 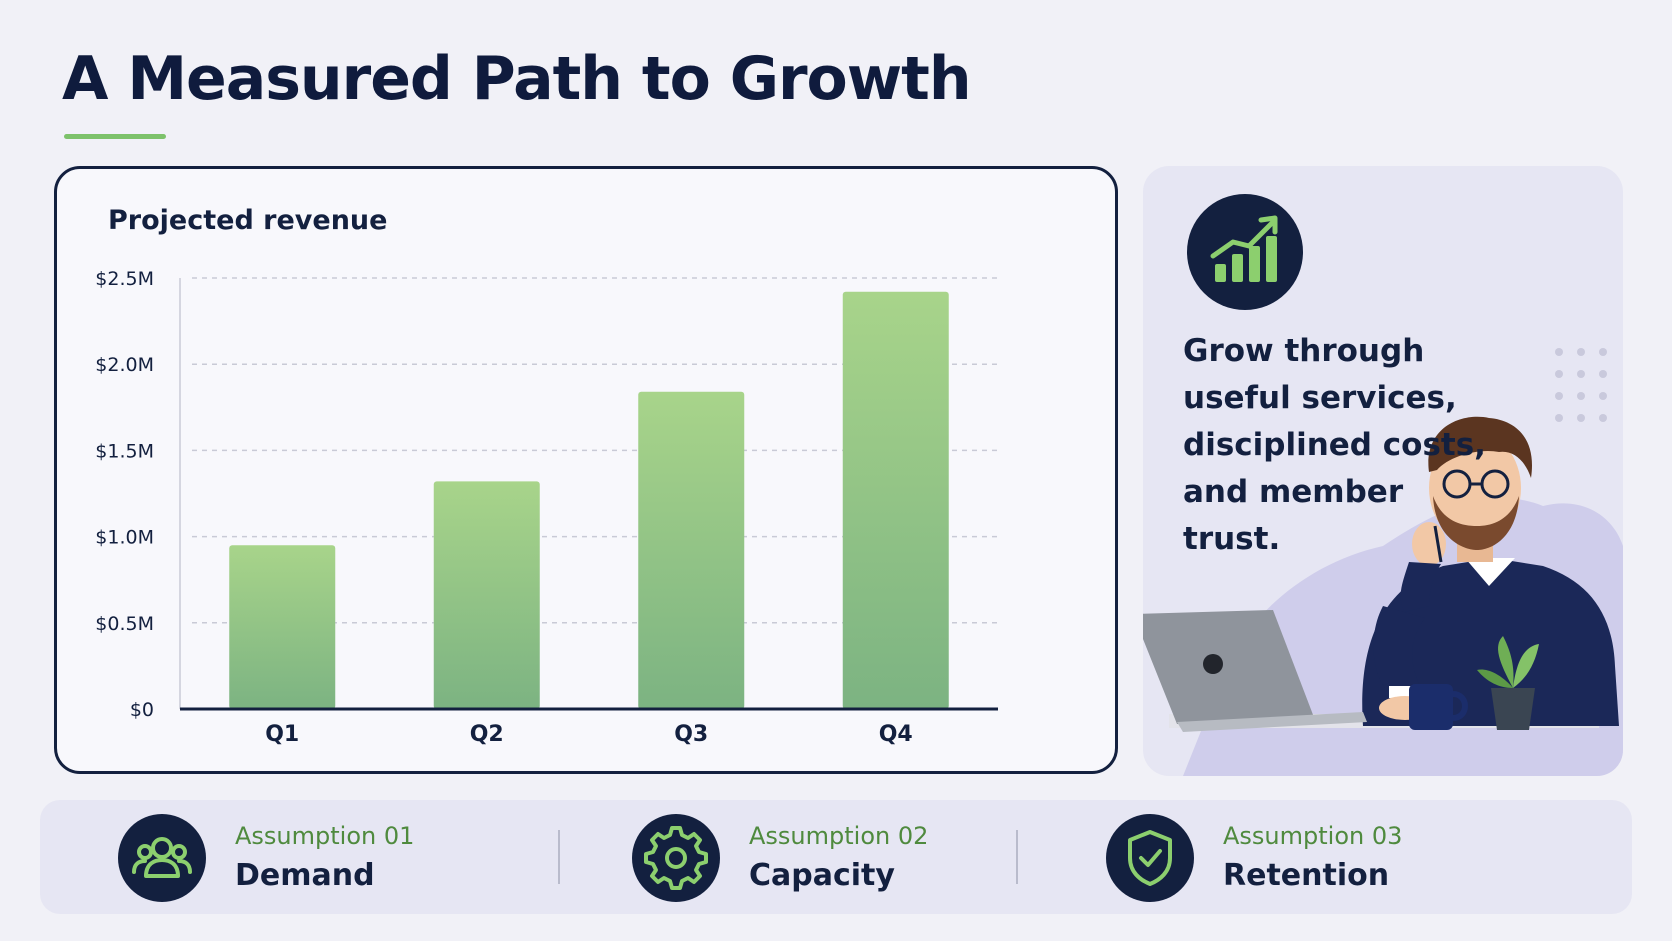 What do you see at coordinates (896, 734) in the screenshot?
I see `x-tick-label: Q4` at bounding box center [896, 734].